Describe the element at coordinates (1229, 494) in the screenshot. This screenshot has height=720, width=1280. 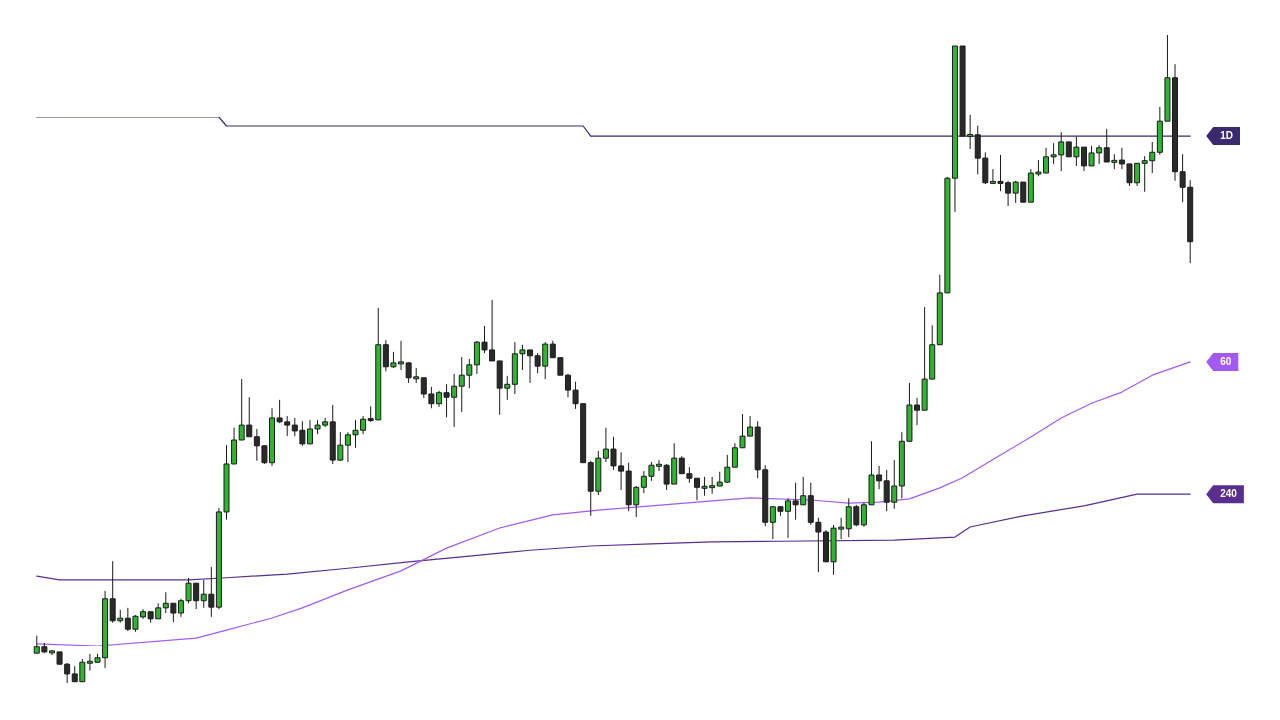
I see `text: 240` at that location.